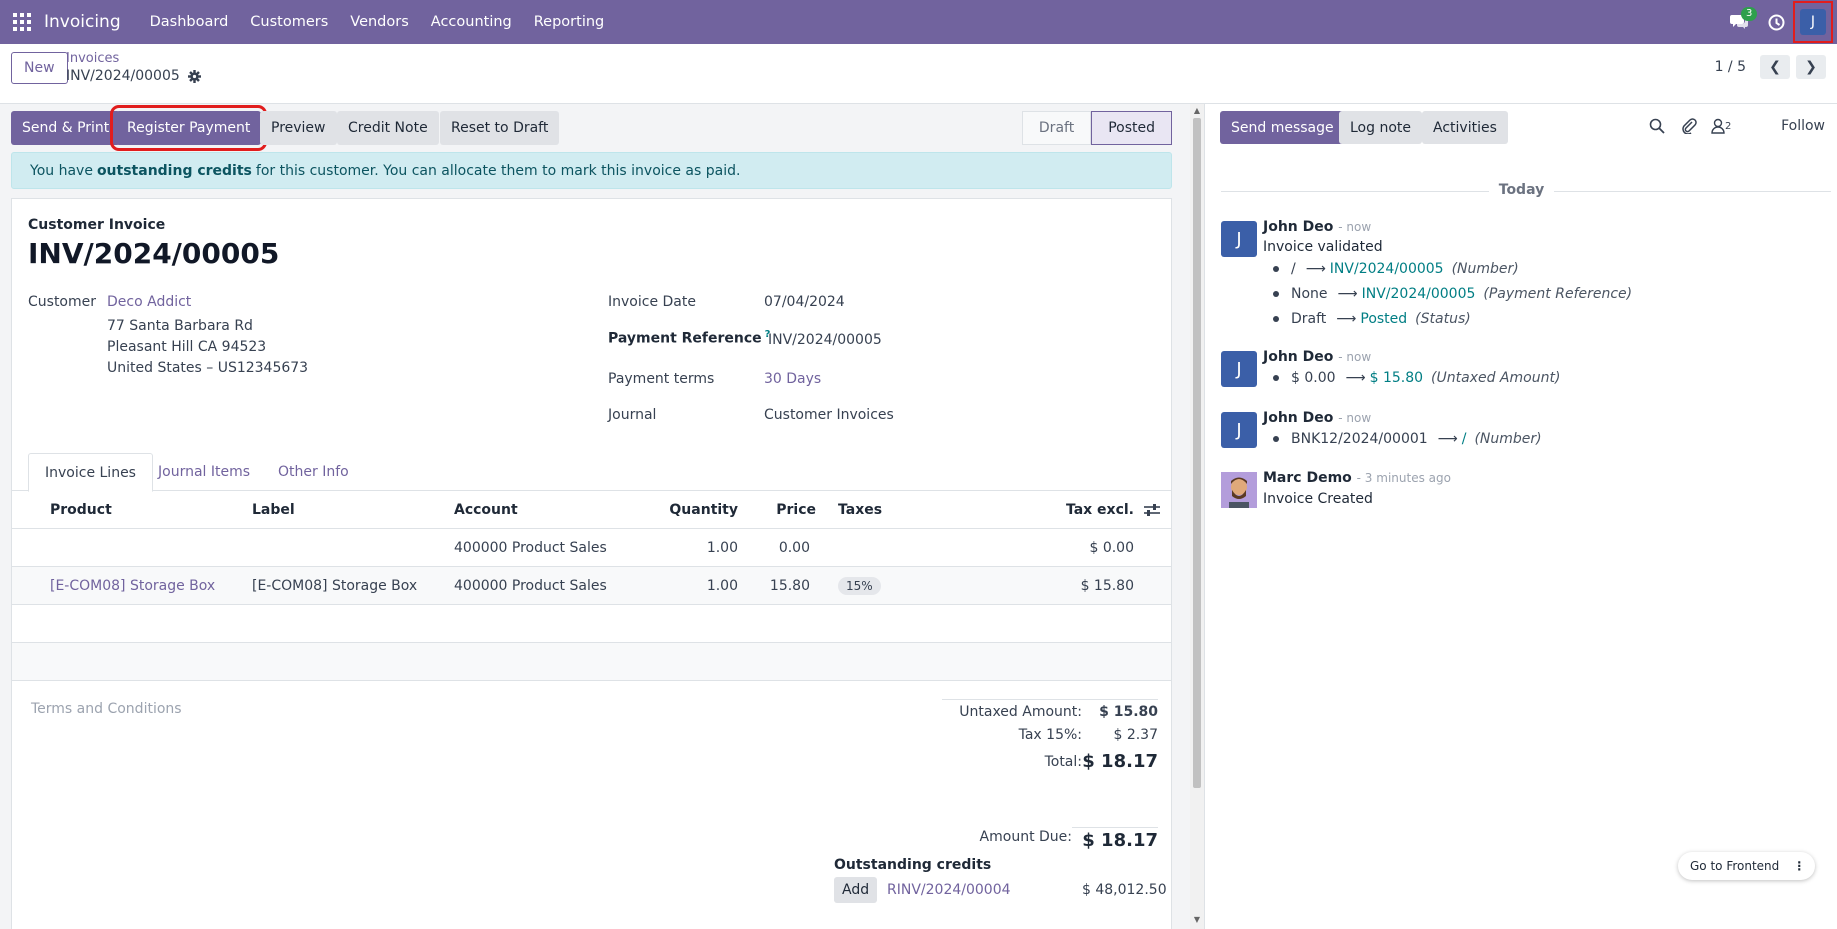 Image resolution: width=1837 pixels, height=929 pixels. Describe the element at coordinates (1776, 22) in the screenshot. I see `activity-clock-icon` at that location.